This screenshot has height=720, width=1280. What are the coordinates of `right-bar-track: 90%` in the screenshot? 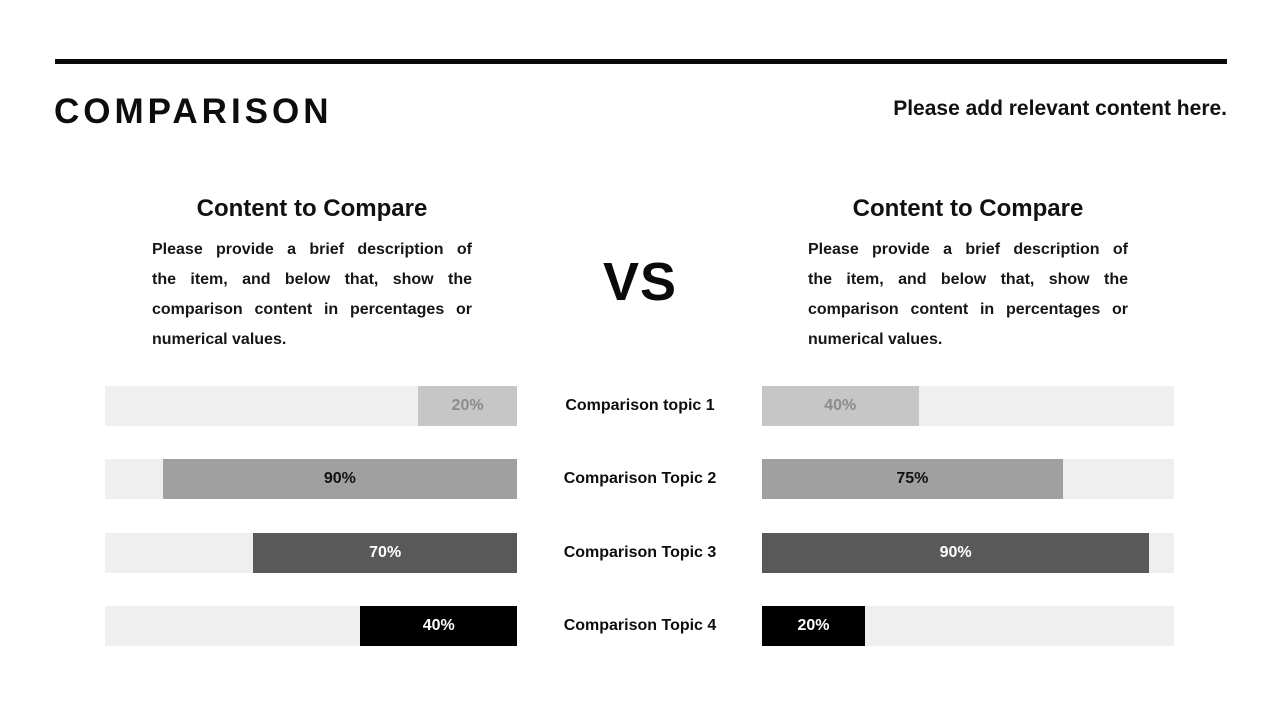 It's located at (968, 553).